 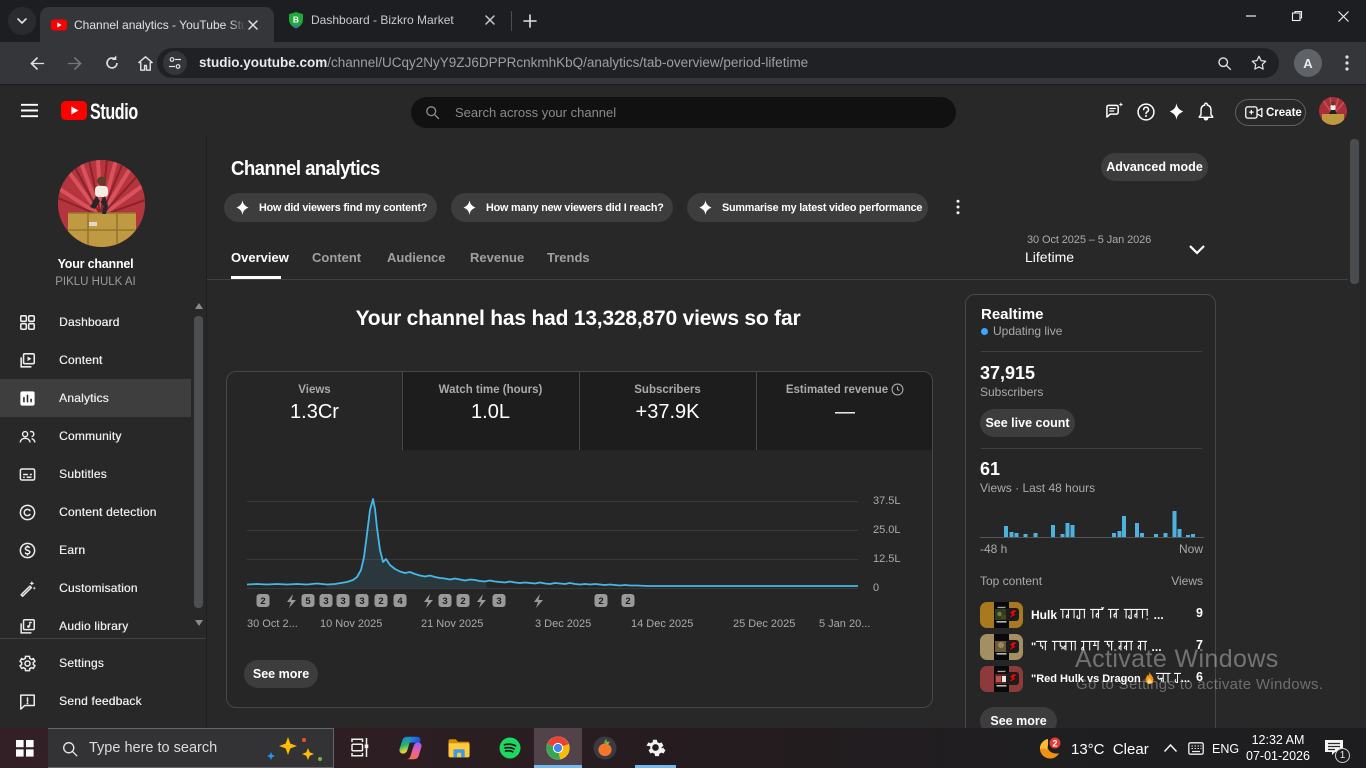 What do you see at coordinates (296, 20) in the screenshot?
I see `svg-text: B` at bounding box center [296, 20].